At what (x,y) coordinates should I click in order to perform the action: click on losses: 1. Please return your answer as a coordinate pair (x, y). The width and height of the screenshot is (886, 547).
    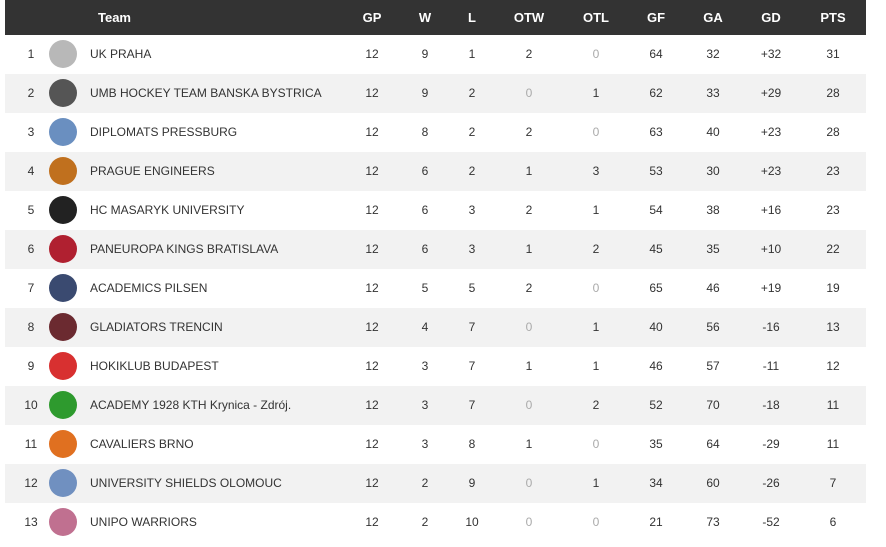
    Looking at the image, I should click on (472, 54).